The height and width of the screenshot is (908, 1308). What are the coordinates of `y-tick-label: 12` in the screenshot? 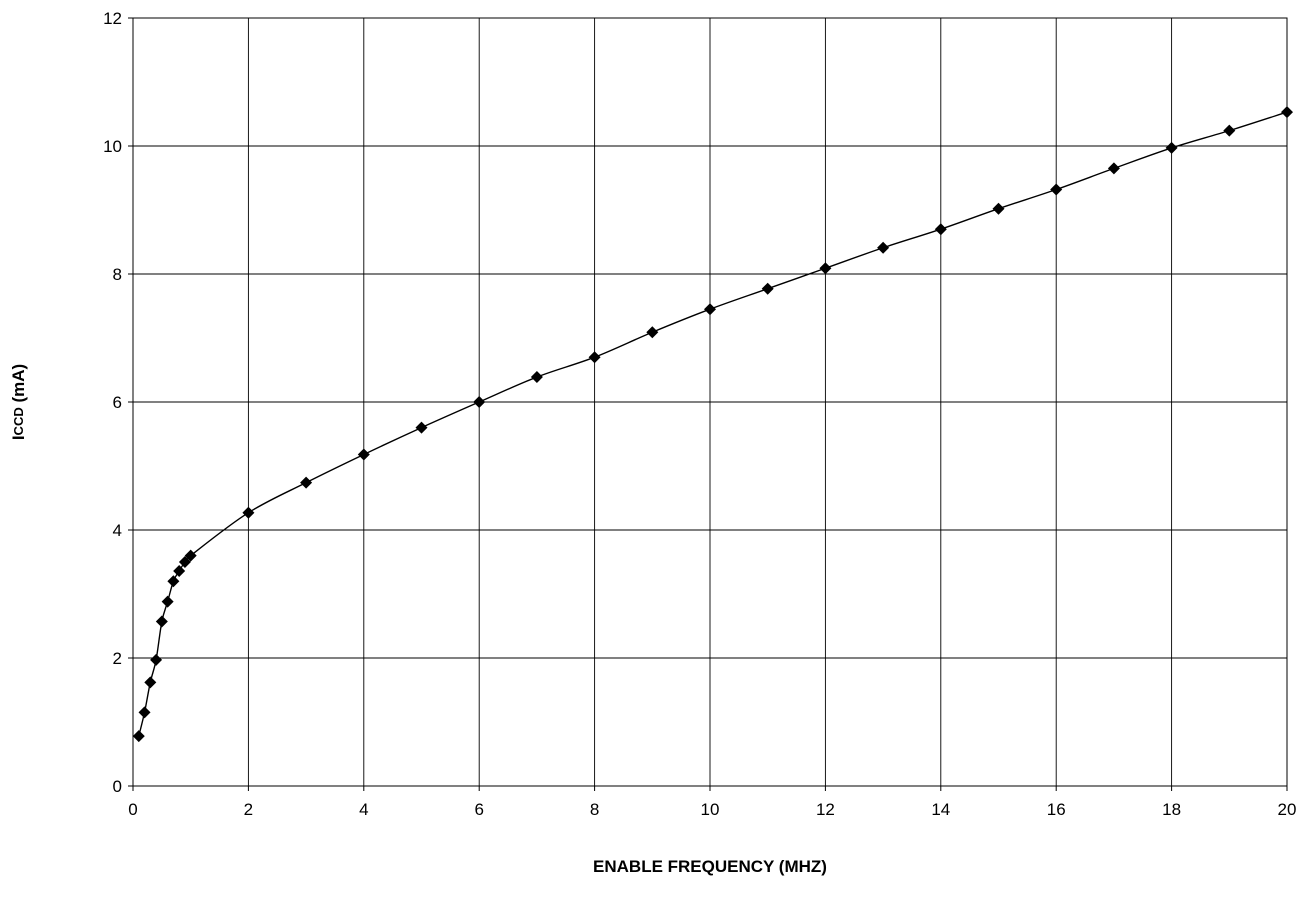 It's located at (112, 18).